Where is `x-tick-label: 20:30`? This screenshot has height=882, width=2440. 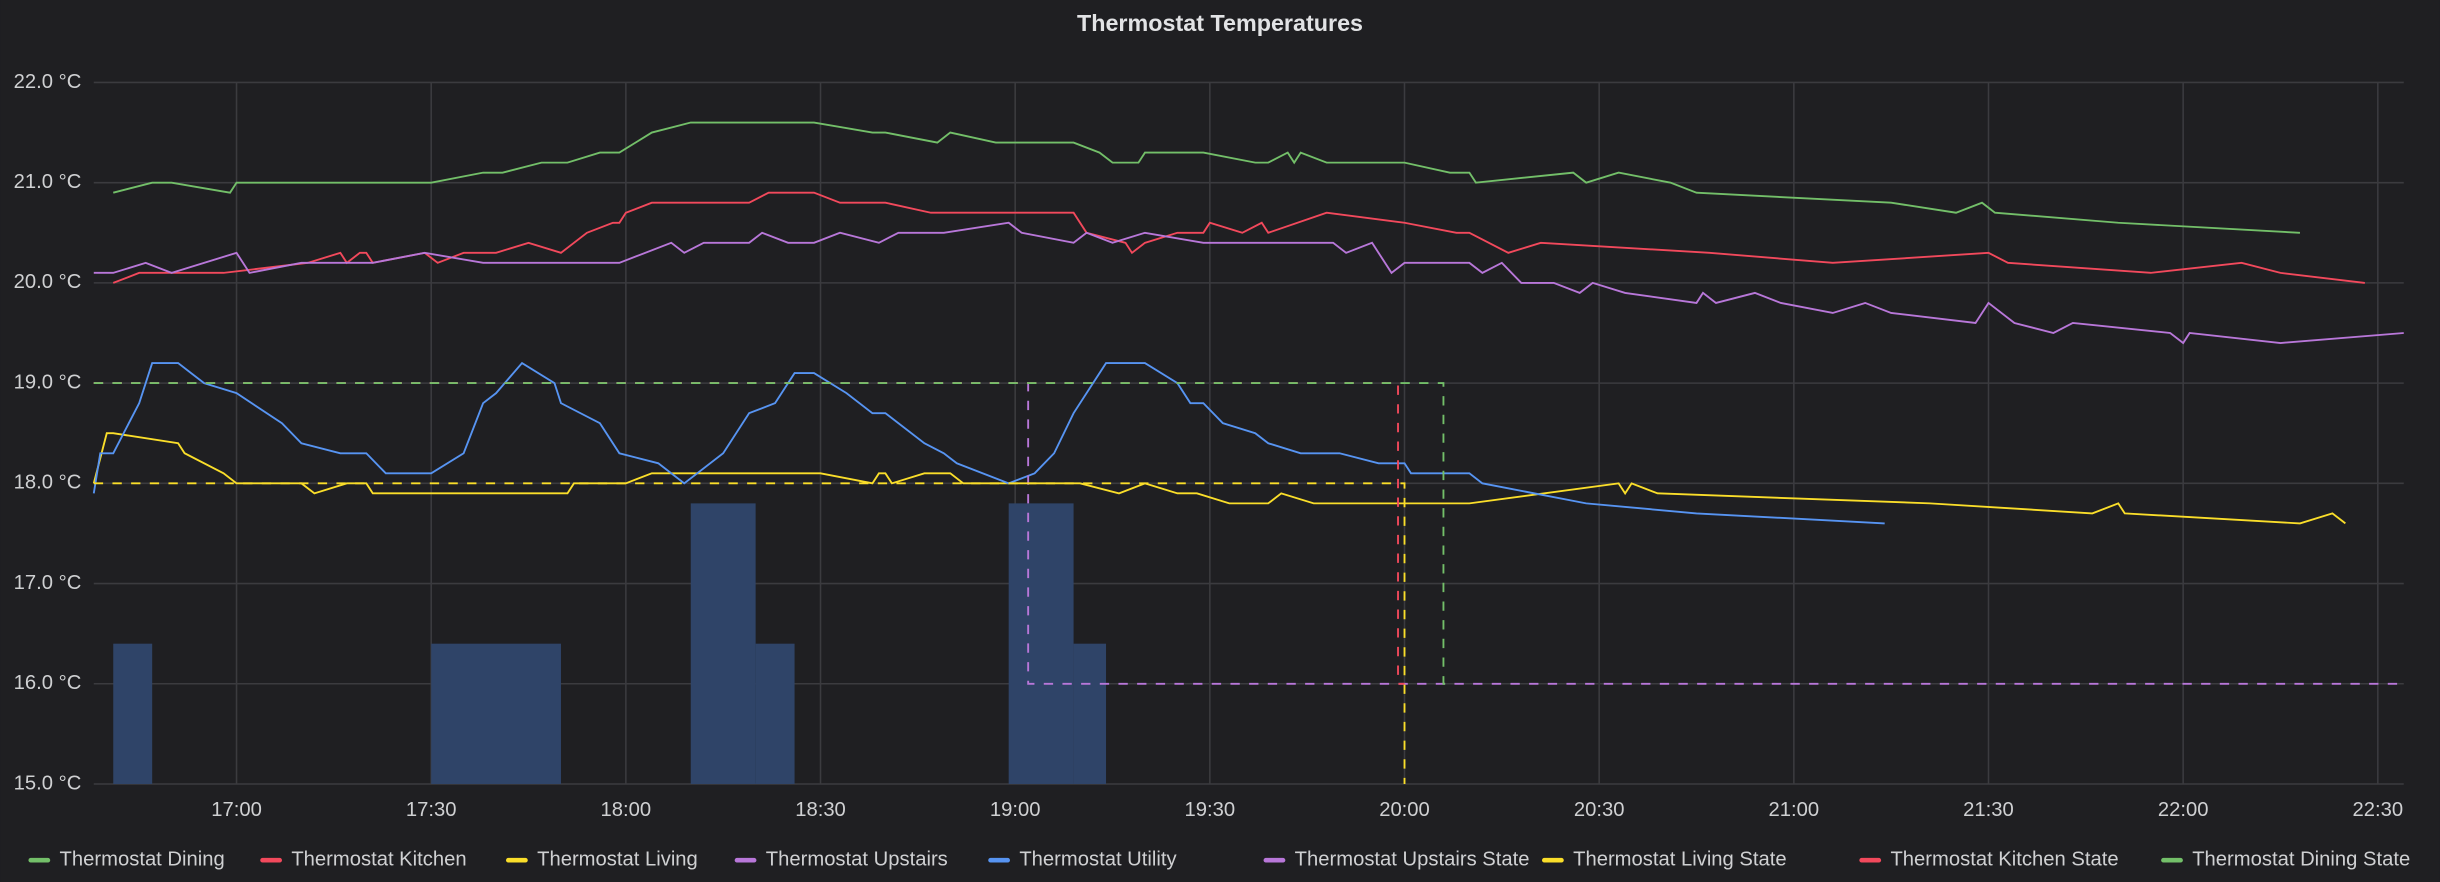
x-tick-label: 20:30 is located at coordinates (1599, 810).